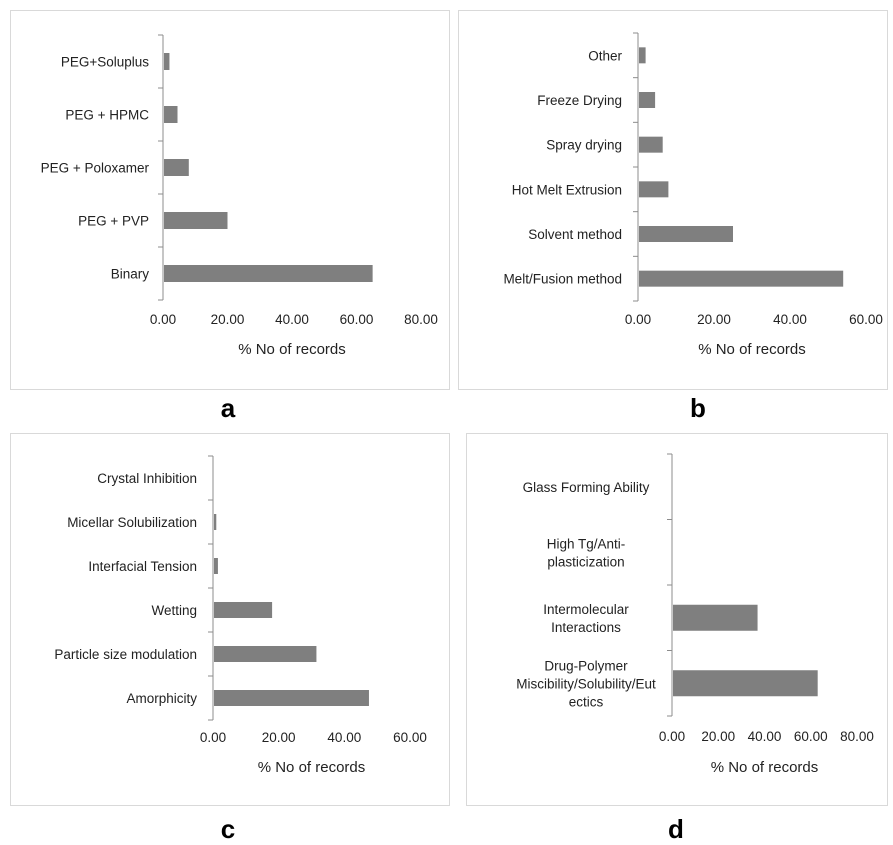  I want to click on chart-c-x-tick-label: 0.00, so click(213, 737).